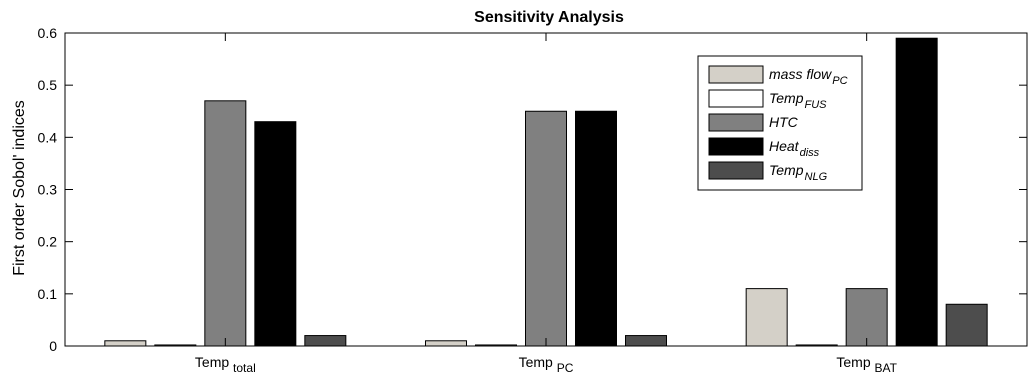 Image resolution: width=1029 pixels, height=382 pixels. What do you see at coordinates (866, 364) in the screenshot?
I see `x-tick-label: Temp BAT` at bounding box center [866, 364].